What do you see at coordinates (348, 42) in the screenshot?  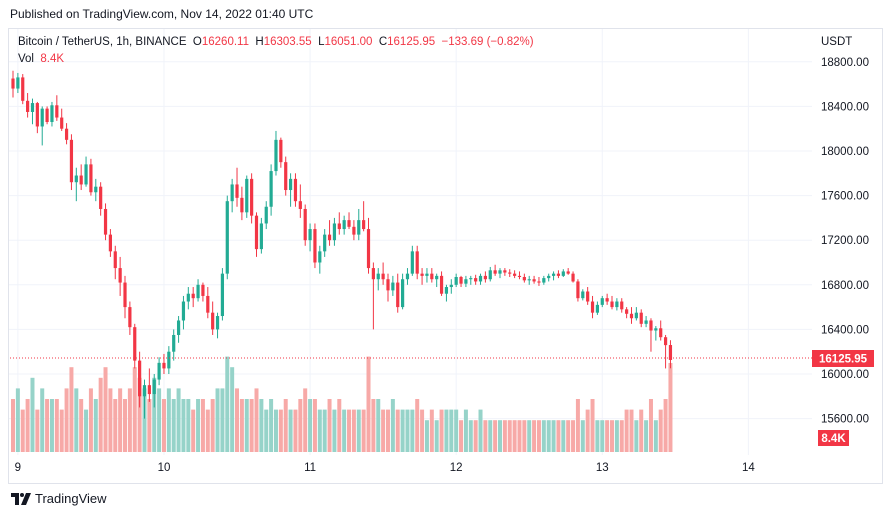 I see `low-value: 16051.00` at bounding box center [348, 42].